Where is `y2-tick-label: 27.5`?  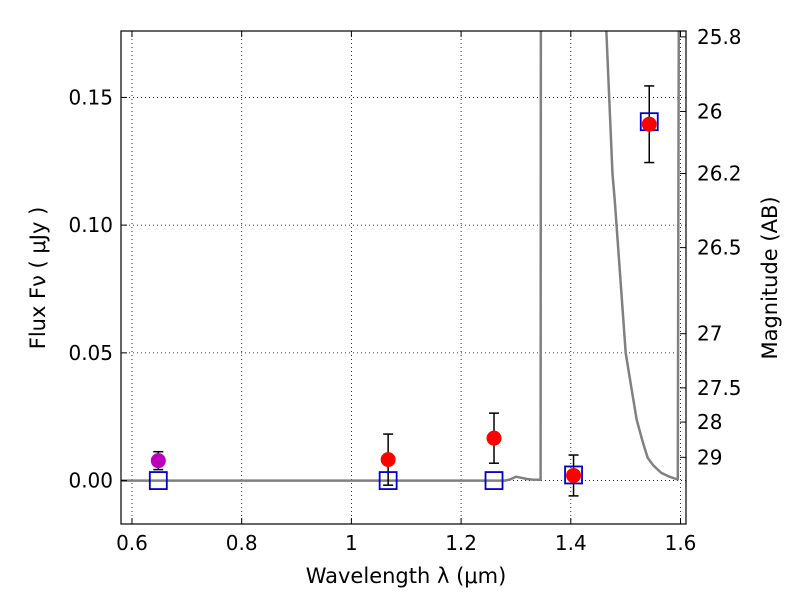
y2-tick-label: 27.5 is located at coordinates (719, 388).